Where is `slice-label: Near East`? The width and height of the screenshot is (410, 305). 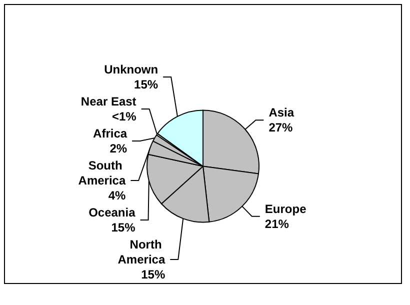 slice-label: Near East is located at coordinates (108, 101).